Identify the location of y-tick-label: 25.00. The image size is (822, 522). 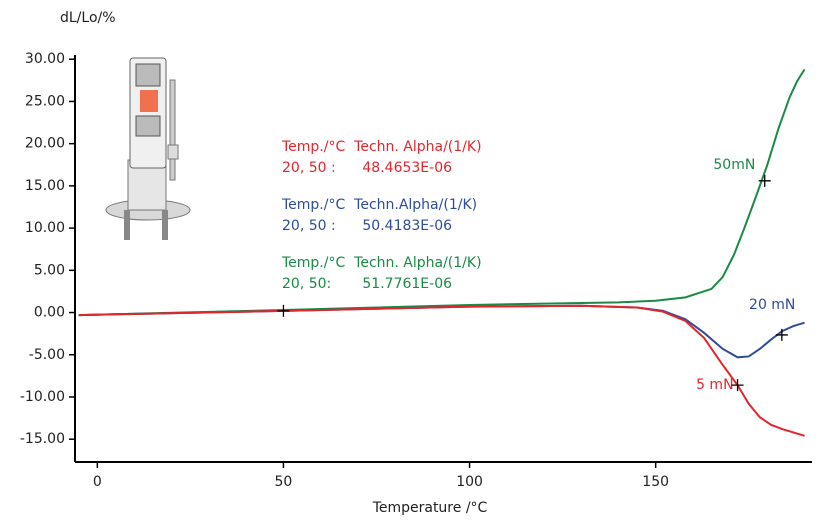
(45, 101).